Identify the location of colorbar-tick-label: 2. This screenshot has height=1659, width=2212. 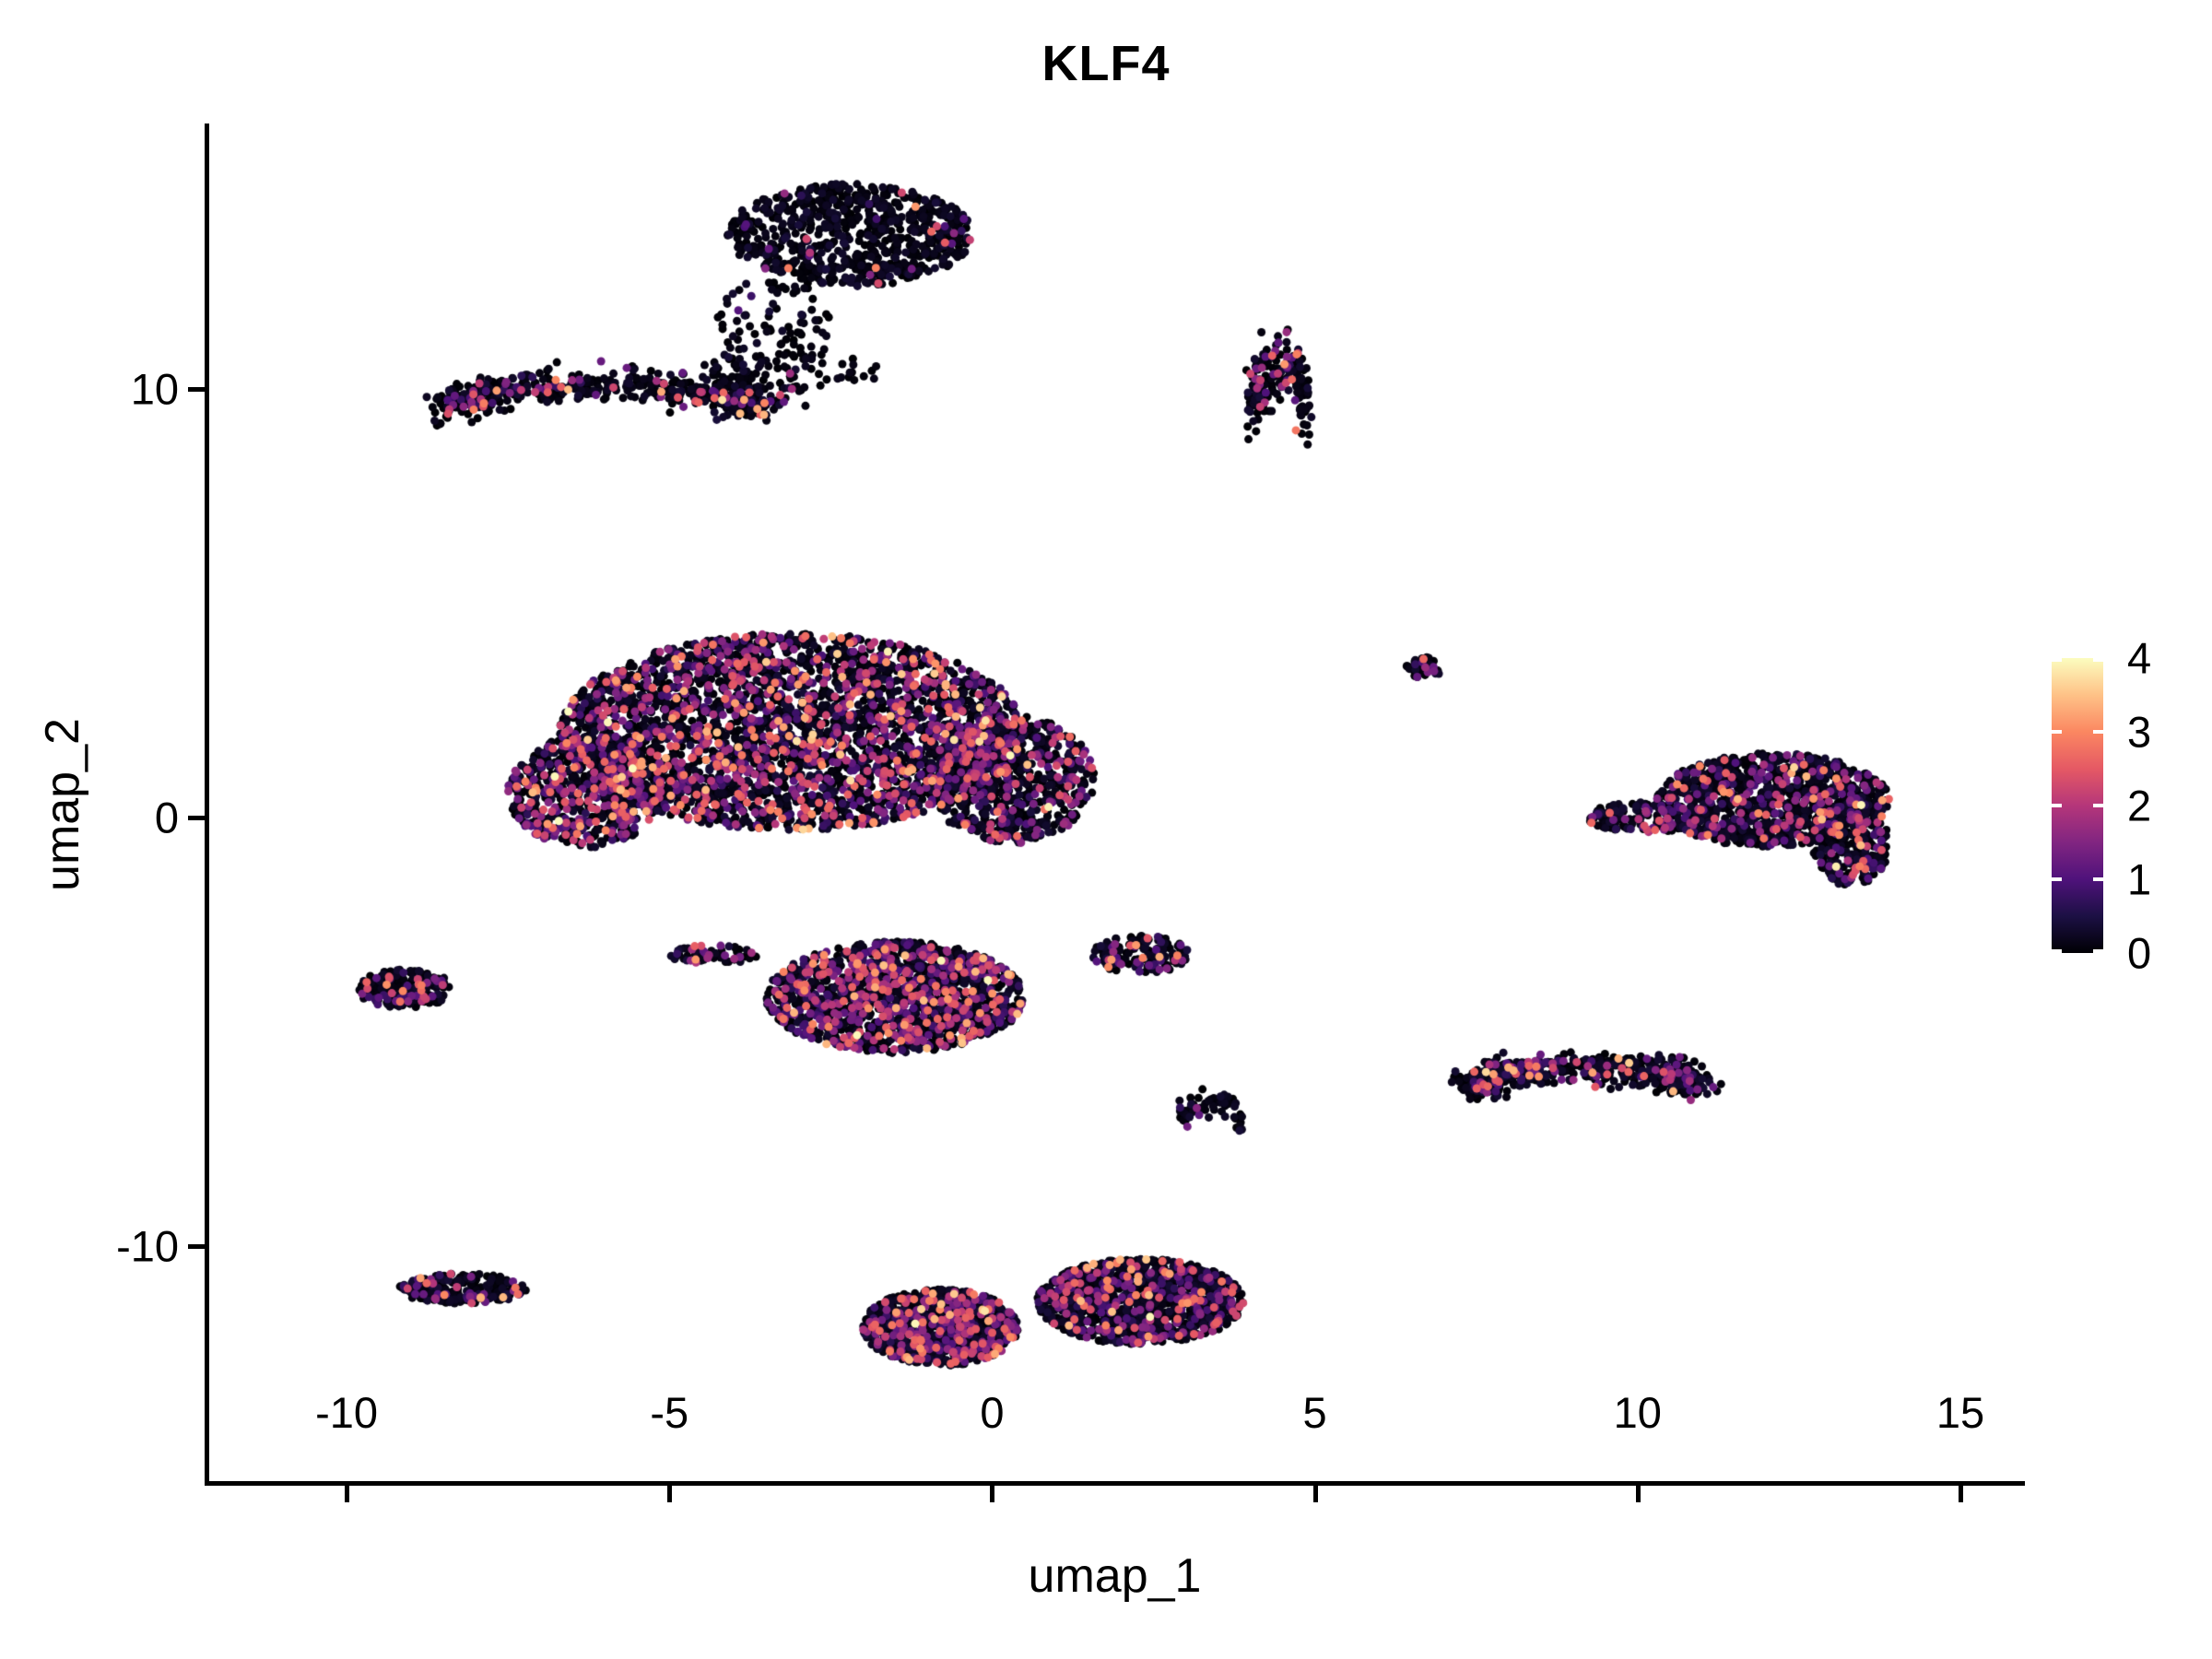
(2139, 805).